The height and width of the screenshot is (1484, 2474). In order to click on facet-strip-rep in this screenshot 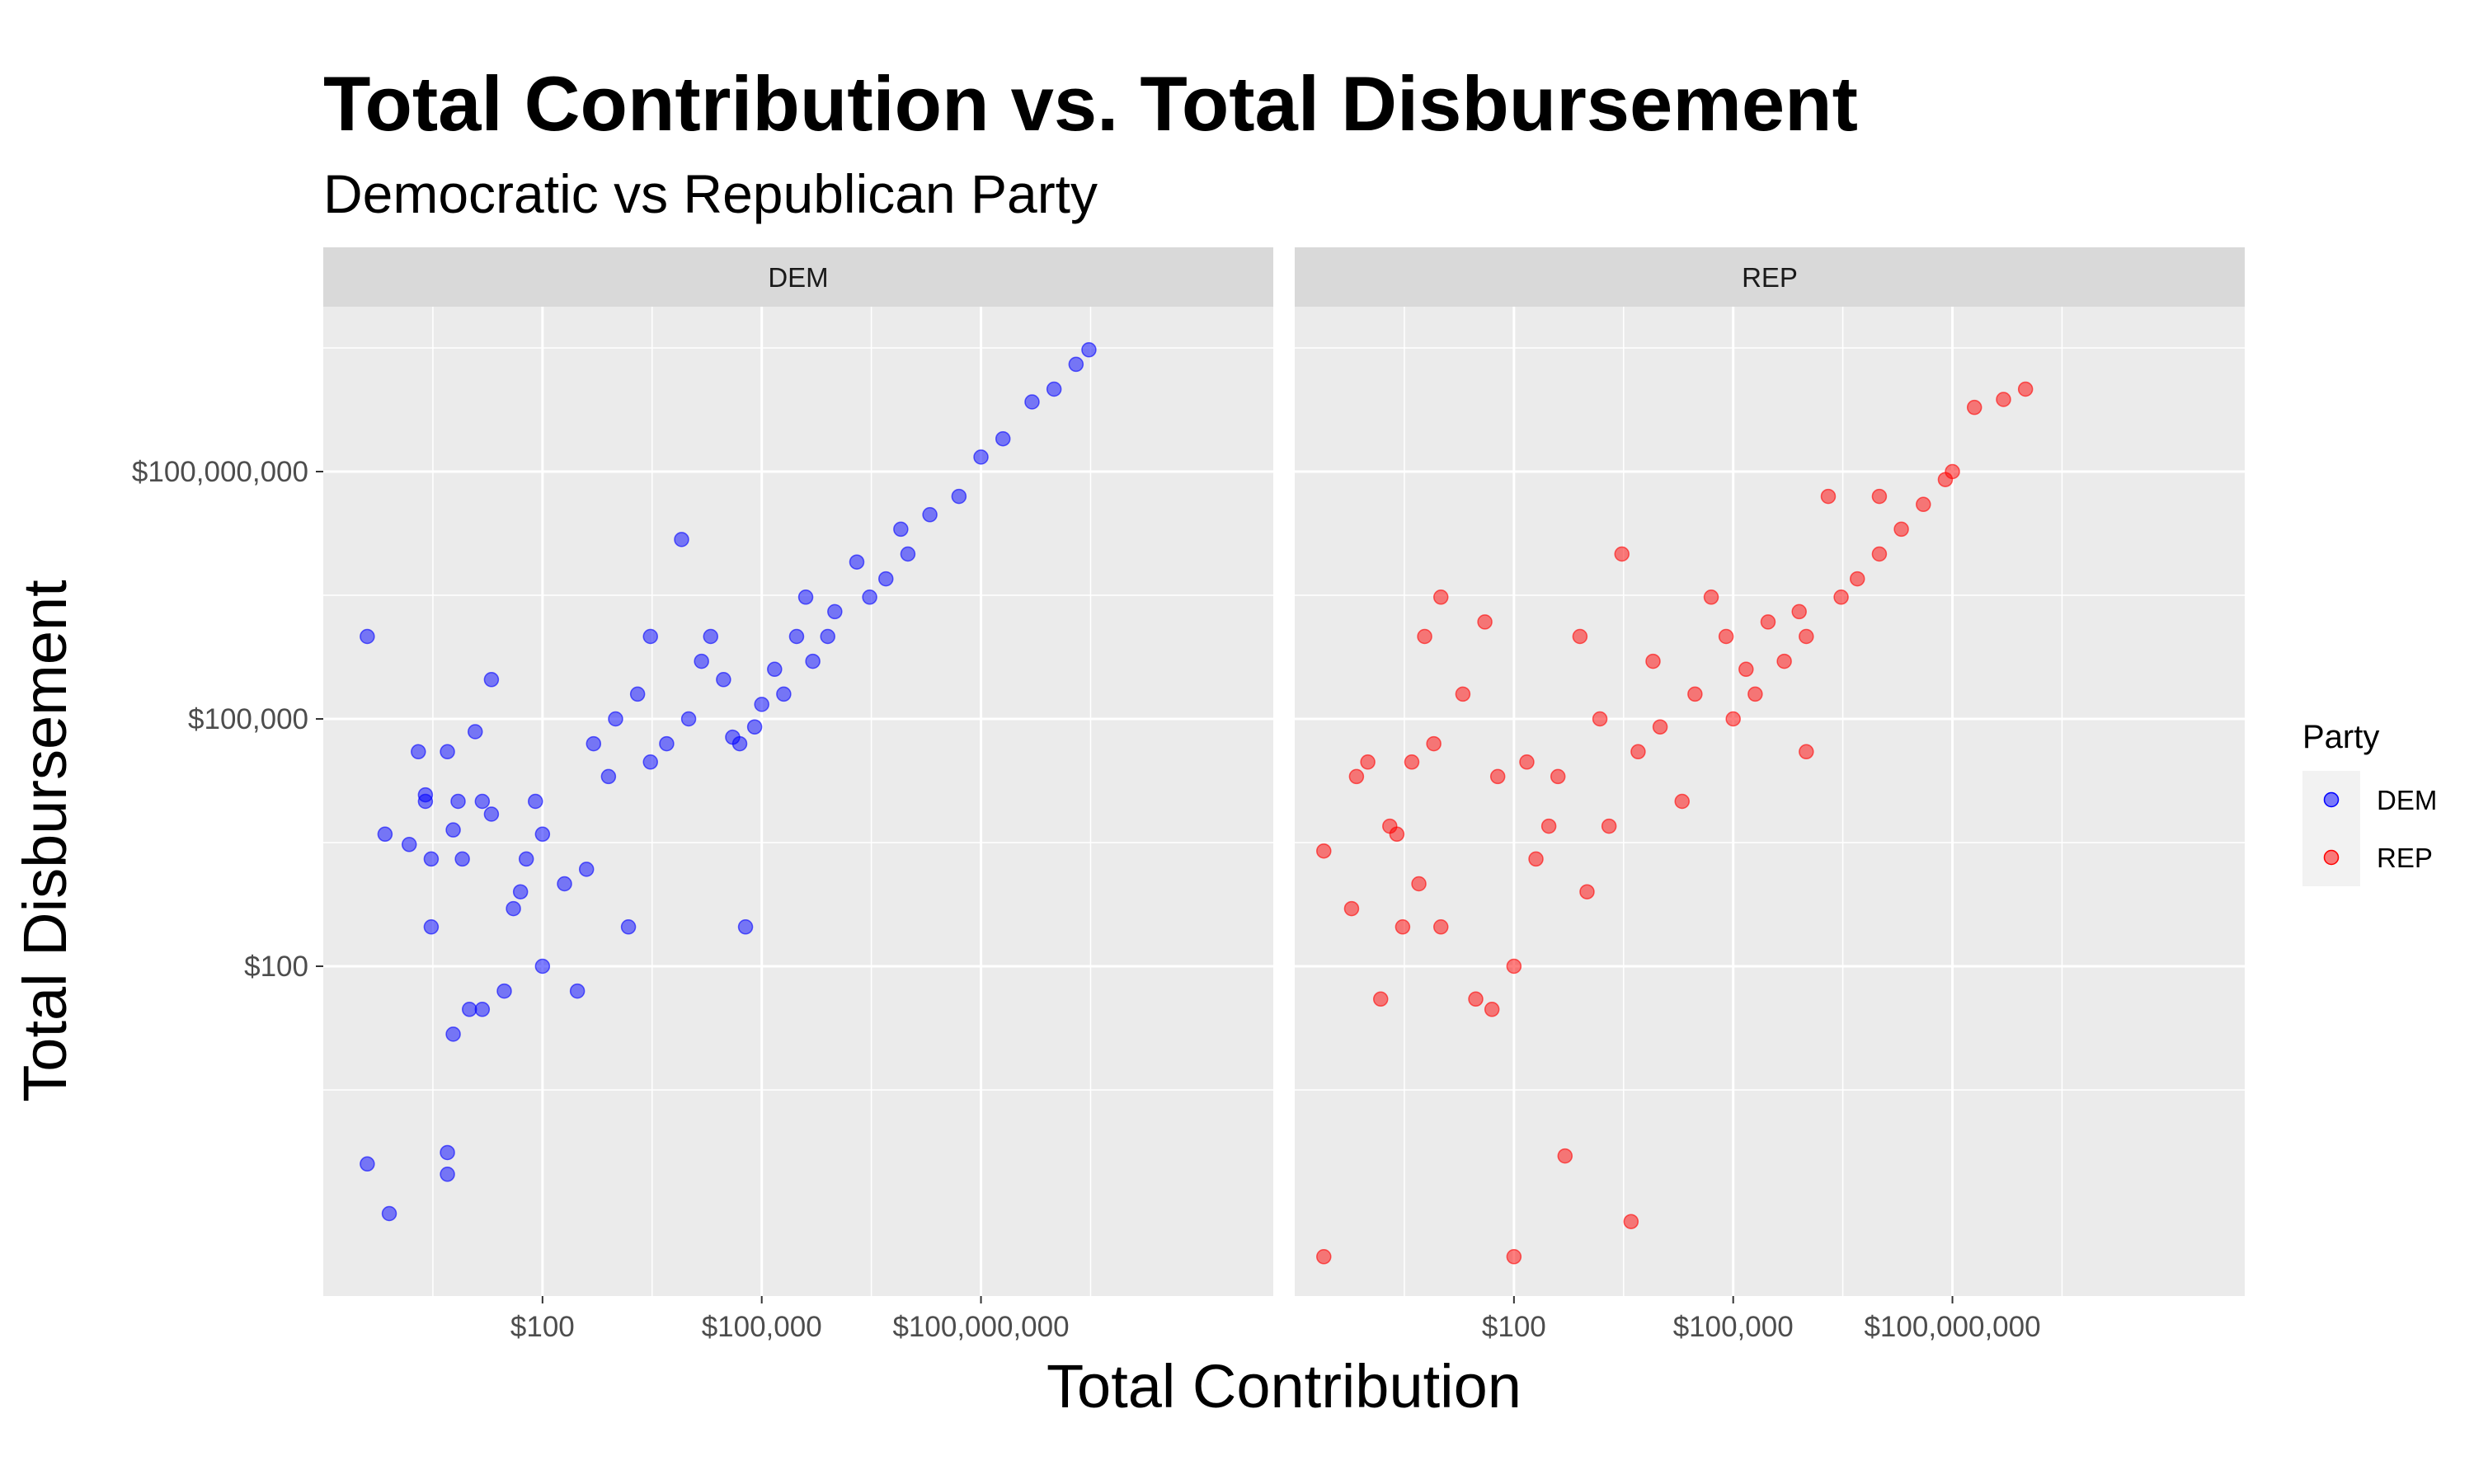, I will do `click(1770, 277)`.